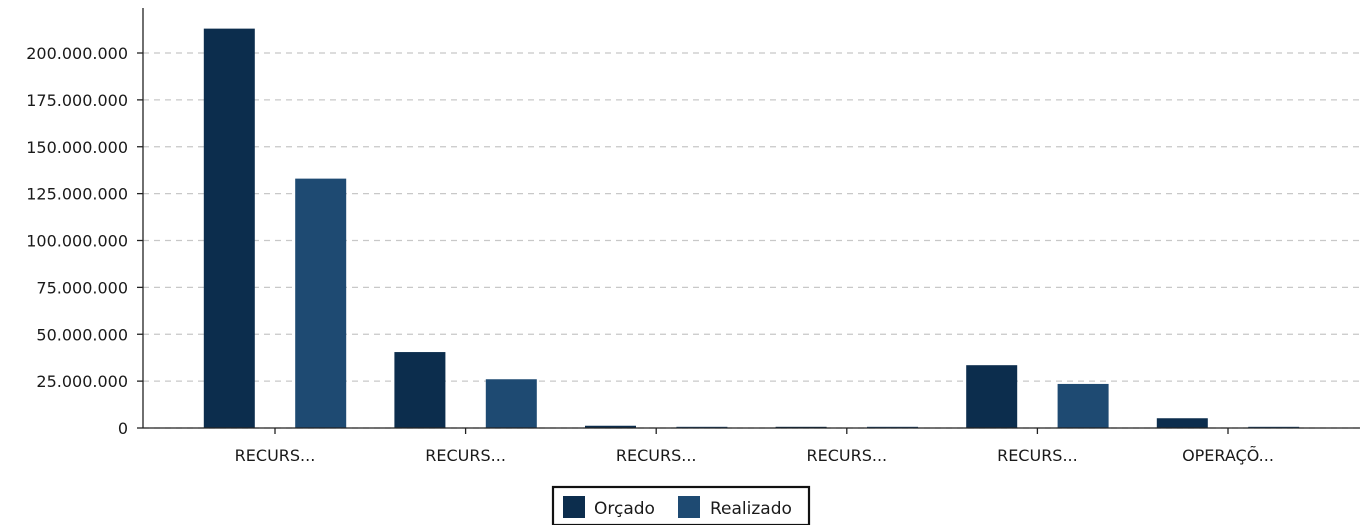 Image resolution: width=1364 pixels, height=525 pixels. What do you see at coordinates (77, 53) in the screenshot?
I see `y-tick-label: 200.000.000` at bounding box center [77, 53].